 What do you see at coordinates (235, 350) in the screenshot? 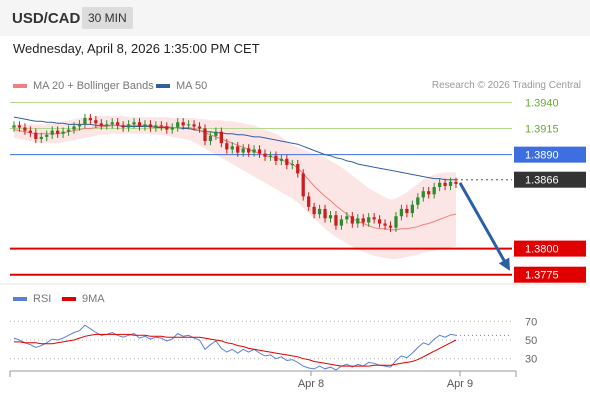
I see `9ma-line` at bounding box center [235, 350].